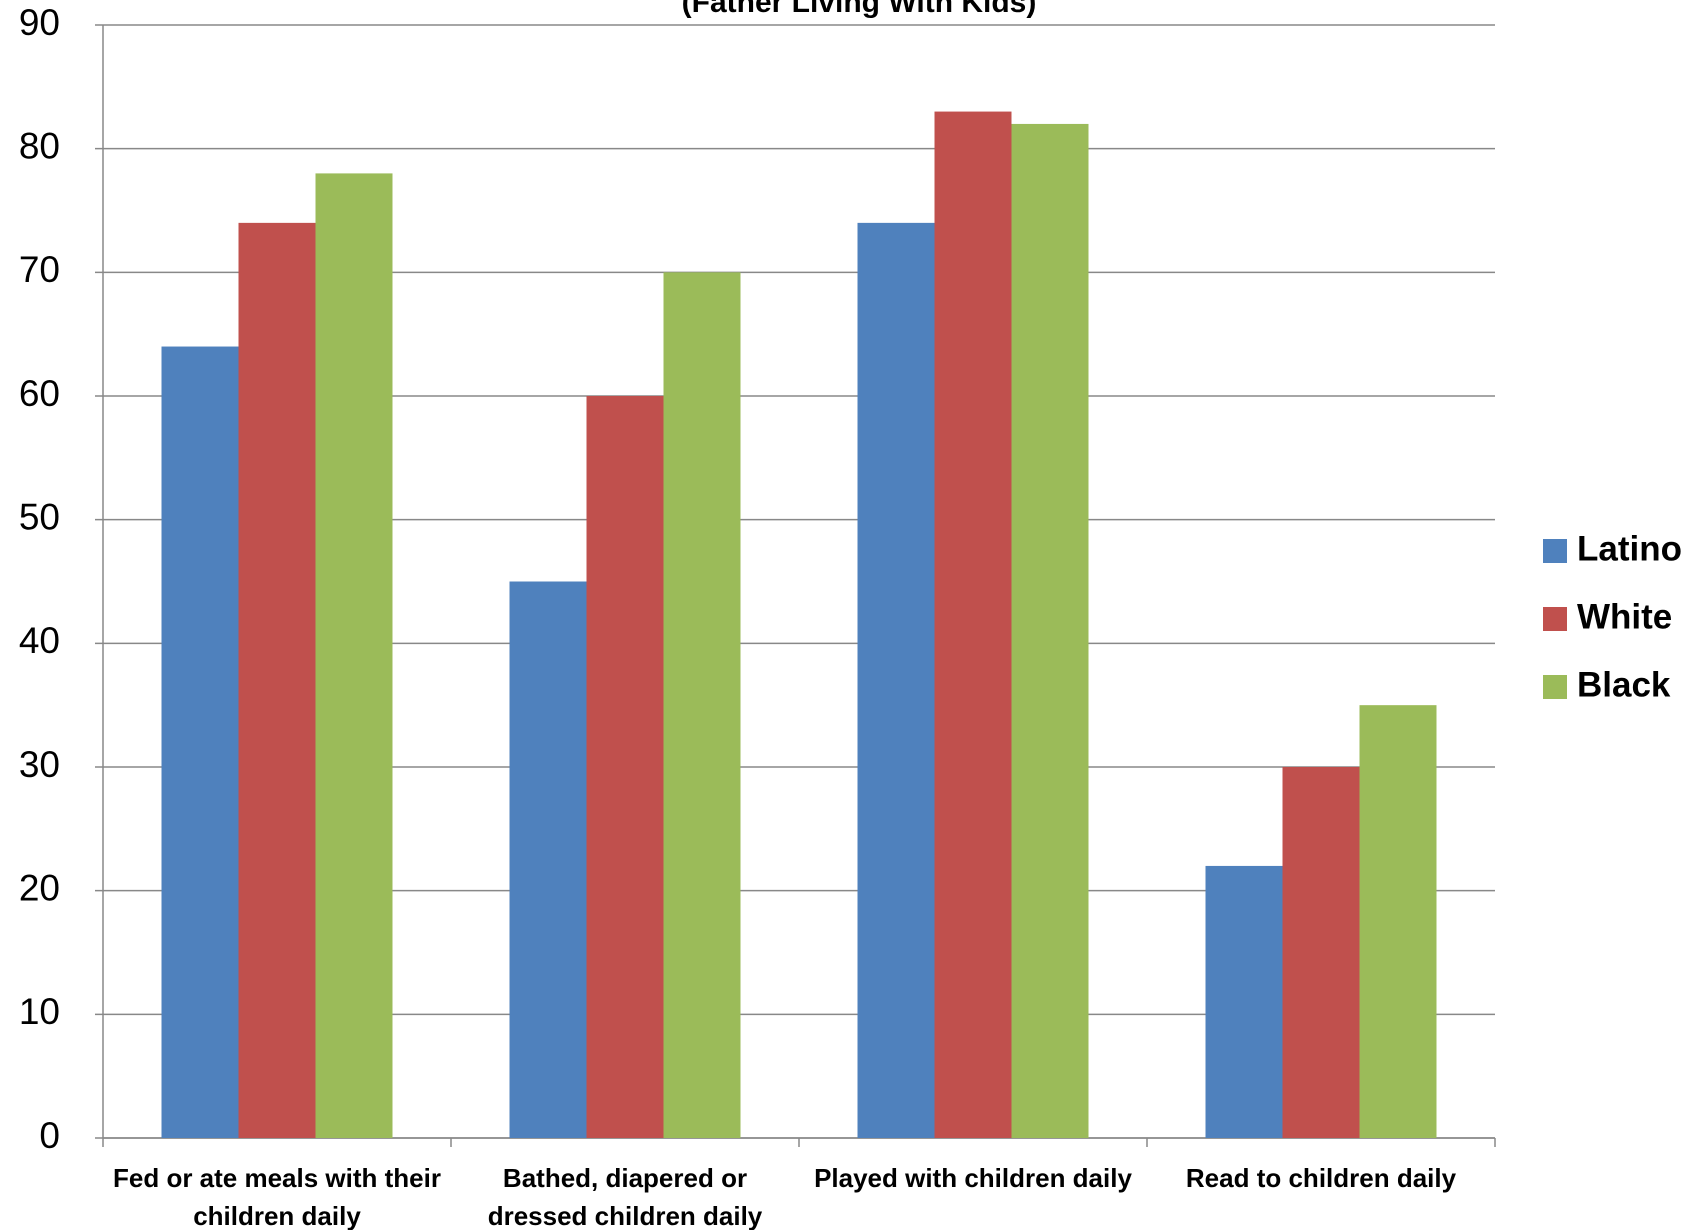  I want to click on x-tick-label: Played with children daily, so click(973, 1178).